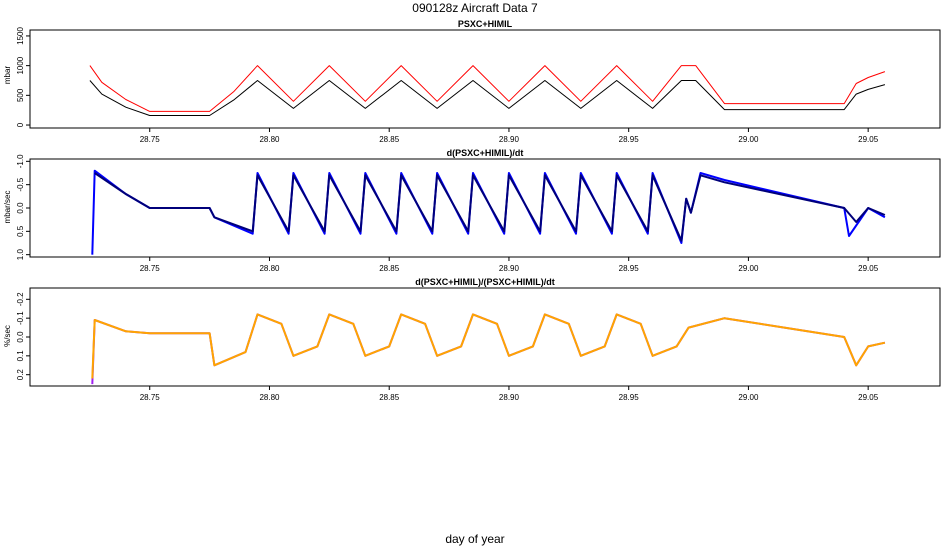  I want to click on y-tick-label: 0.2, so click(20, 375).